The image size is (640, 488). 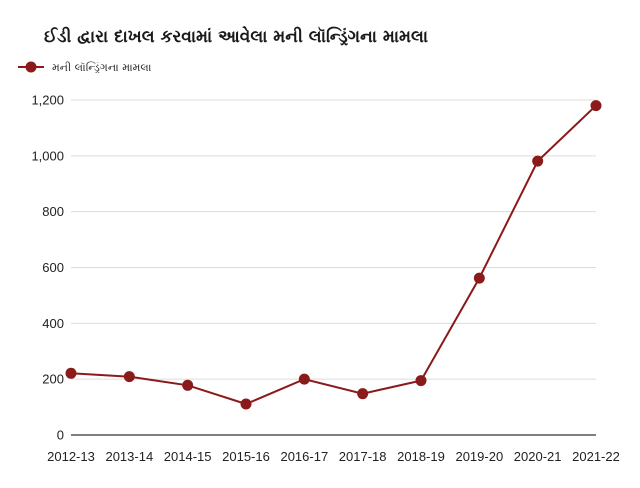 I want to click on legend: મની લૉન્ડ્રિંગના મામલા, so click(x=85, y=68).